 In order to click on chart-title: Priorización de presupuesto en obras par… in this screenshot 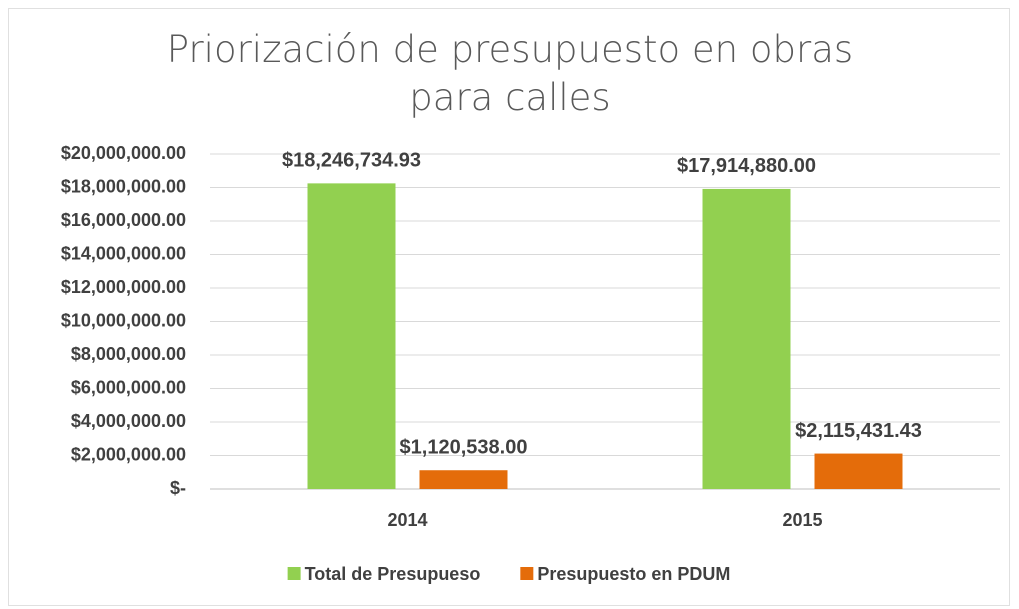, I will do `click(510, 73)`.